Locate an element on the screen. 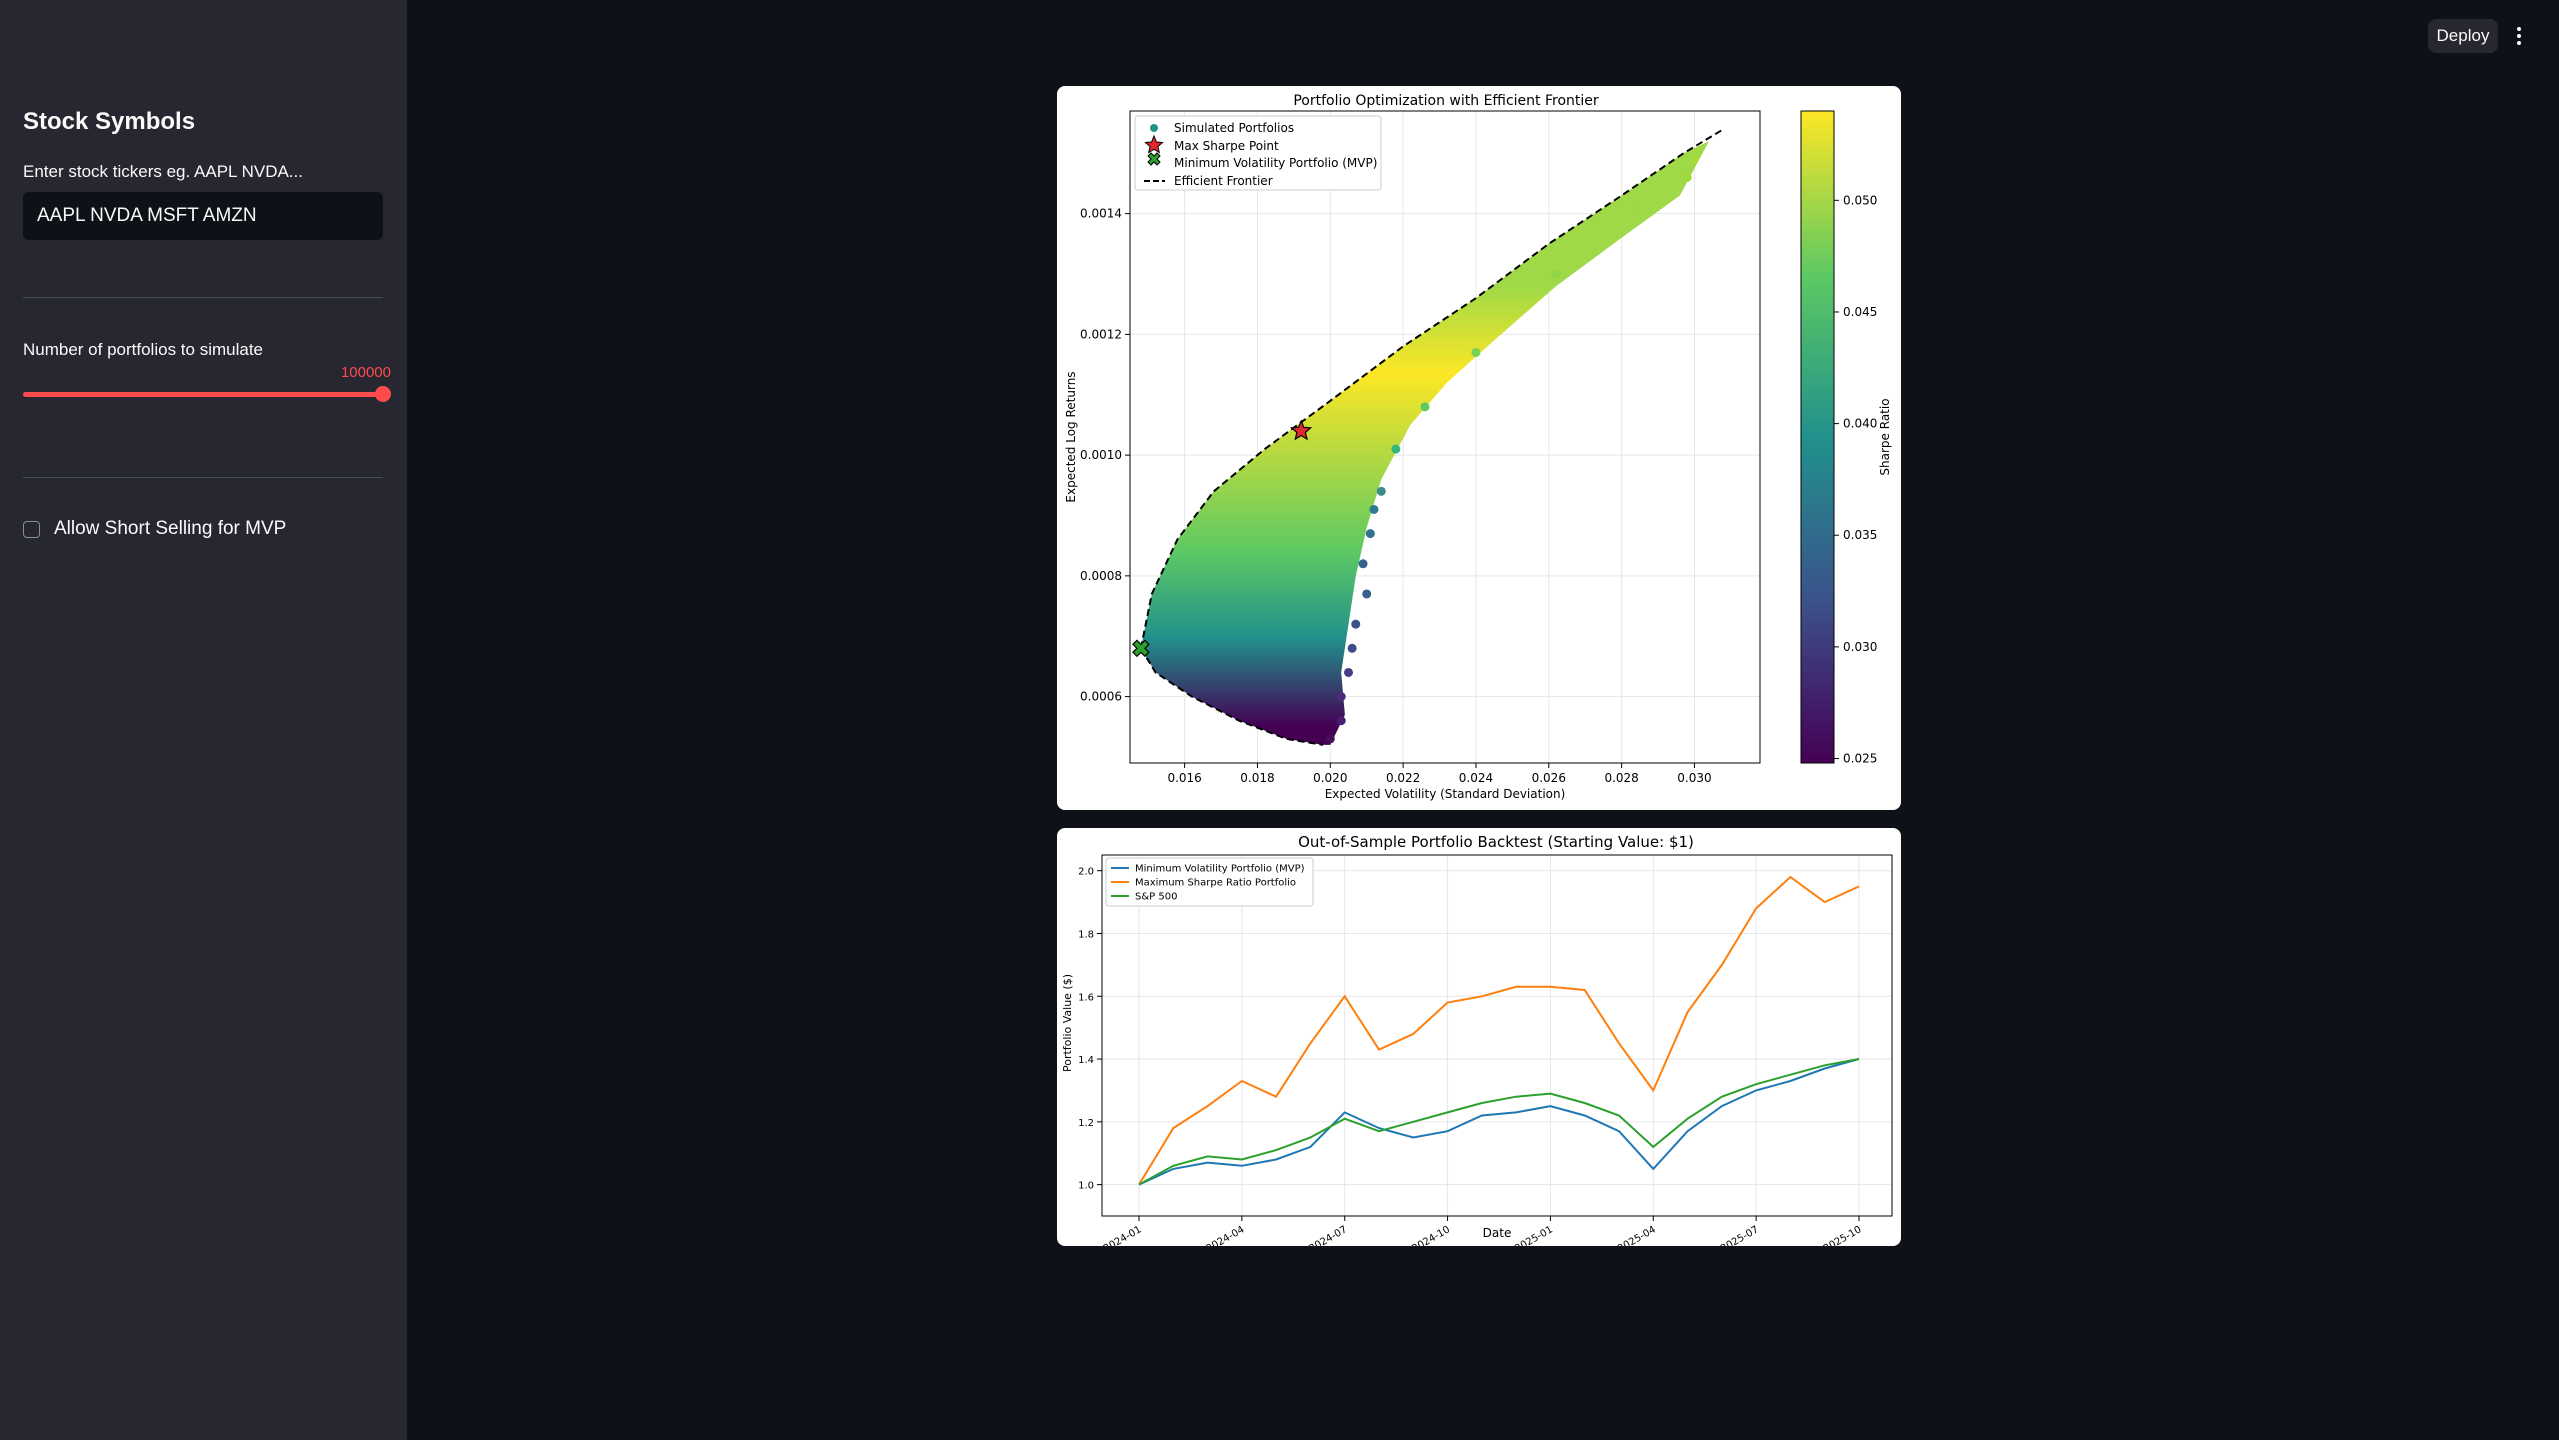 Image resolution: width=2559 pixels, height=1440 pixels. efficient-frontier-line is located at coordinates (1432, 388).